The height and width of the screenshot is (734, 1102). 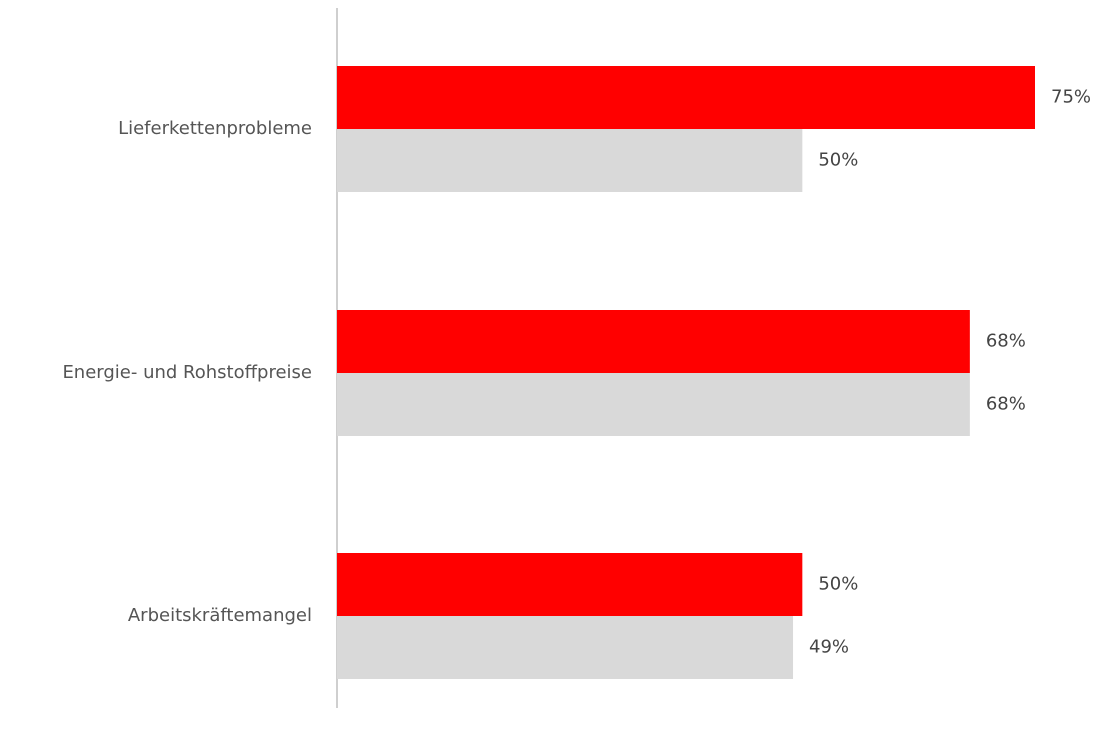 I want to click on value-label-series2-arbeitskraeftemangel: 49%, so click(x=829, y=647).